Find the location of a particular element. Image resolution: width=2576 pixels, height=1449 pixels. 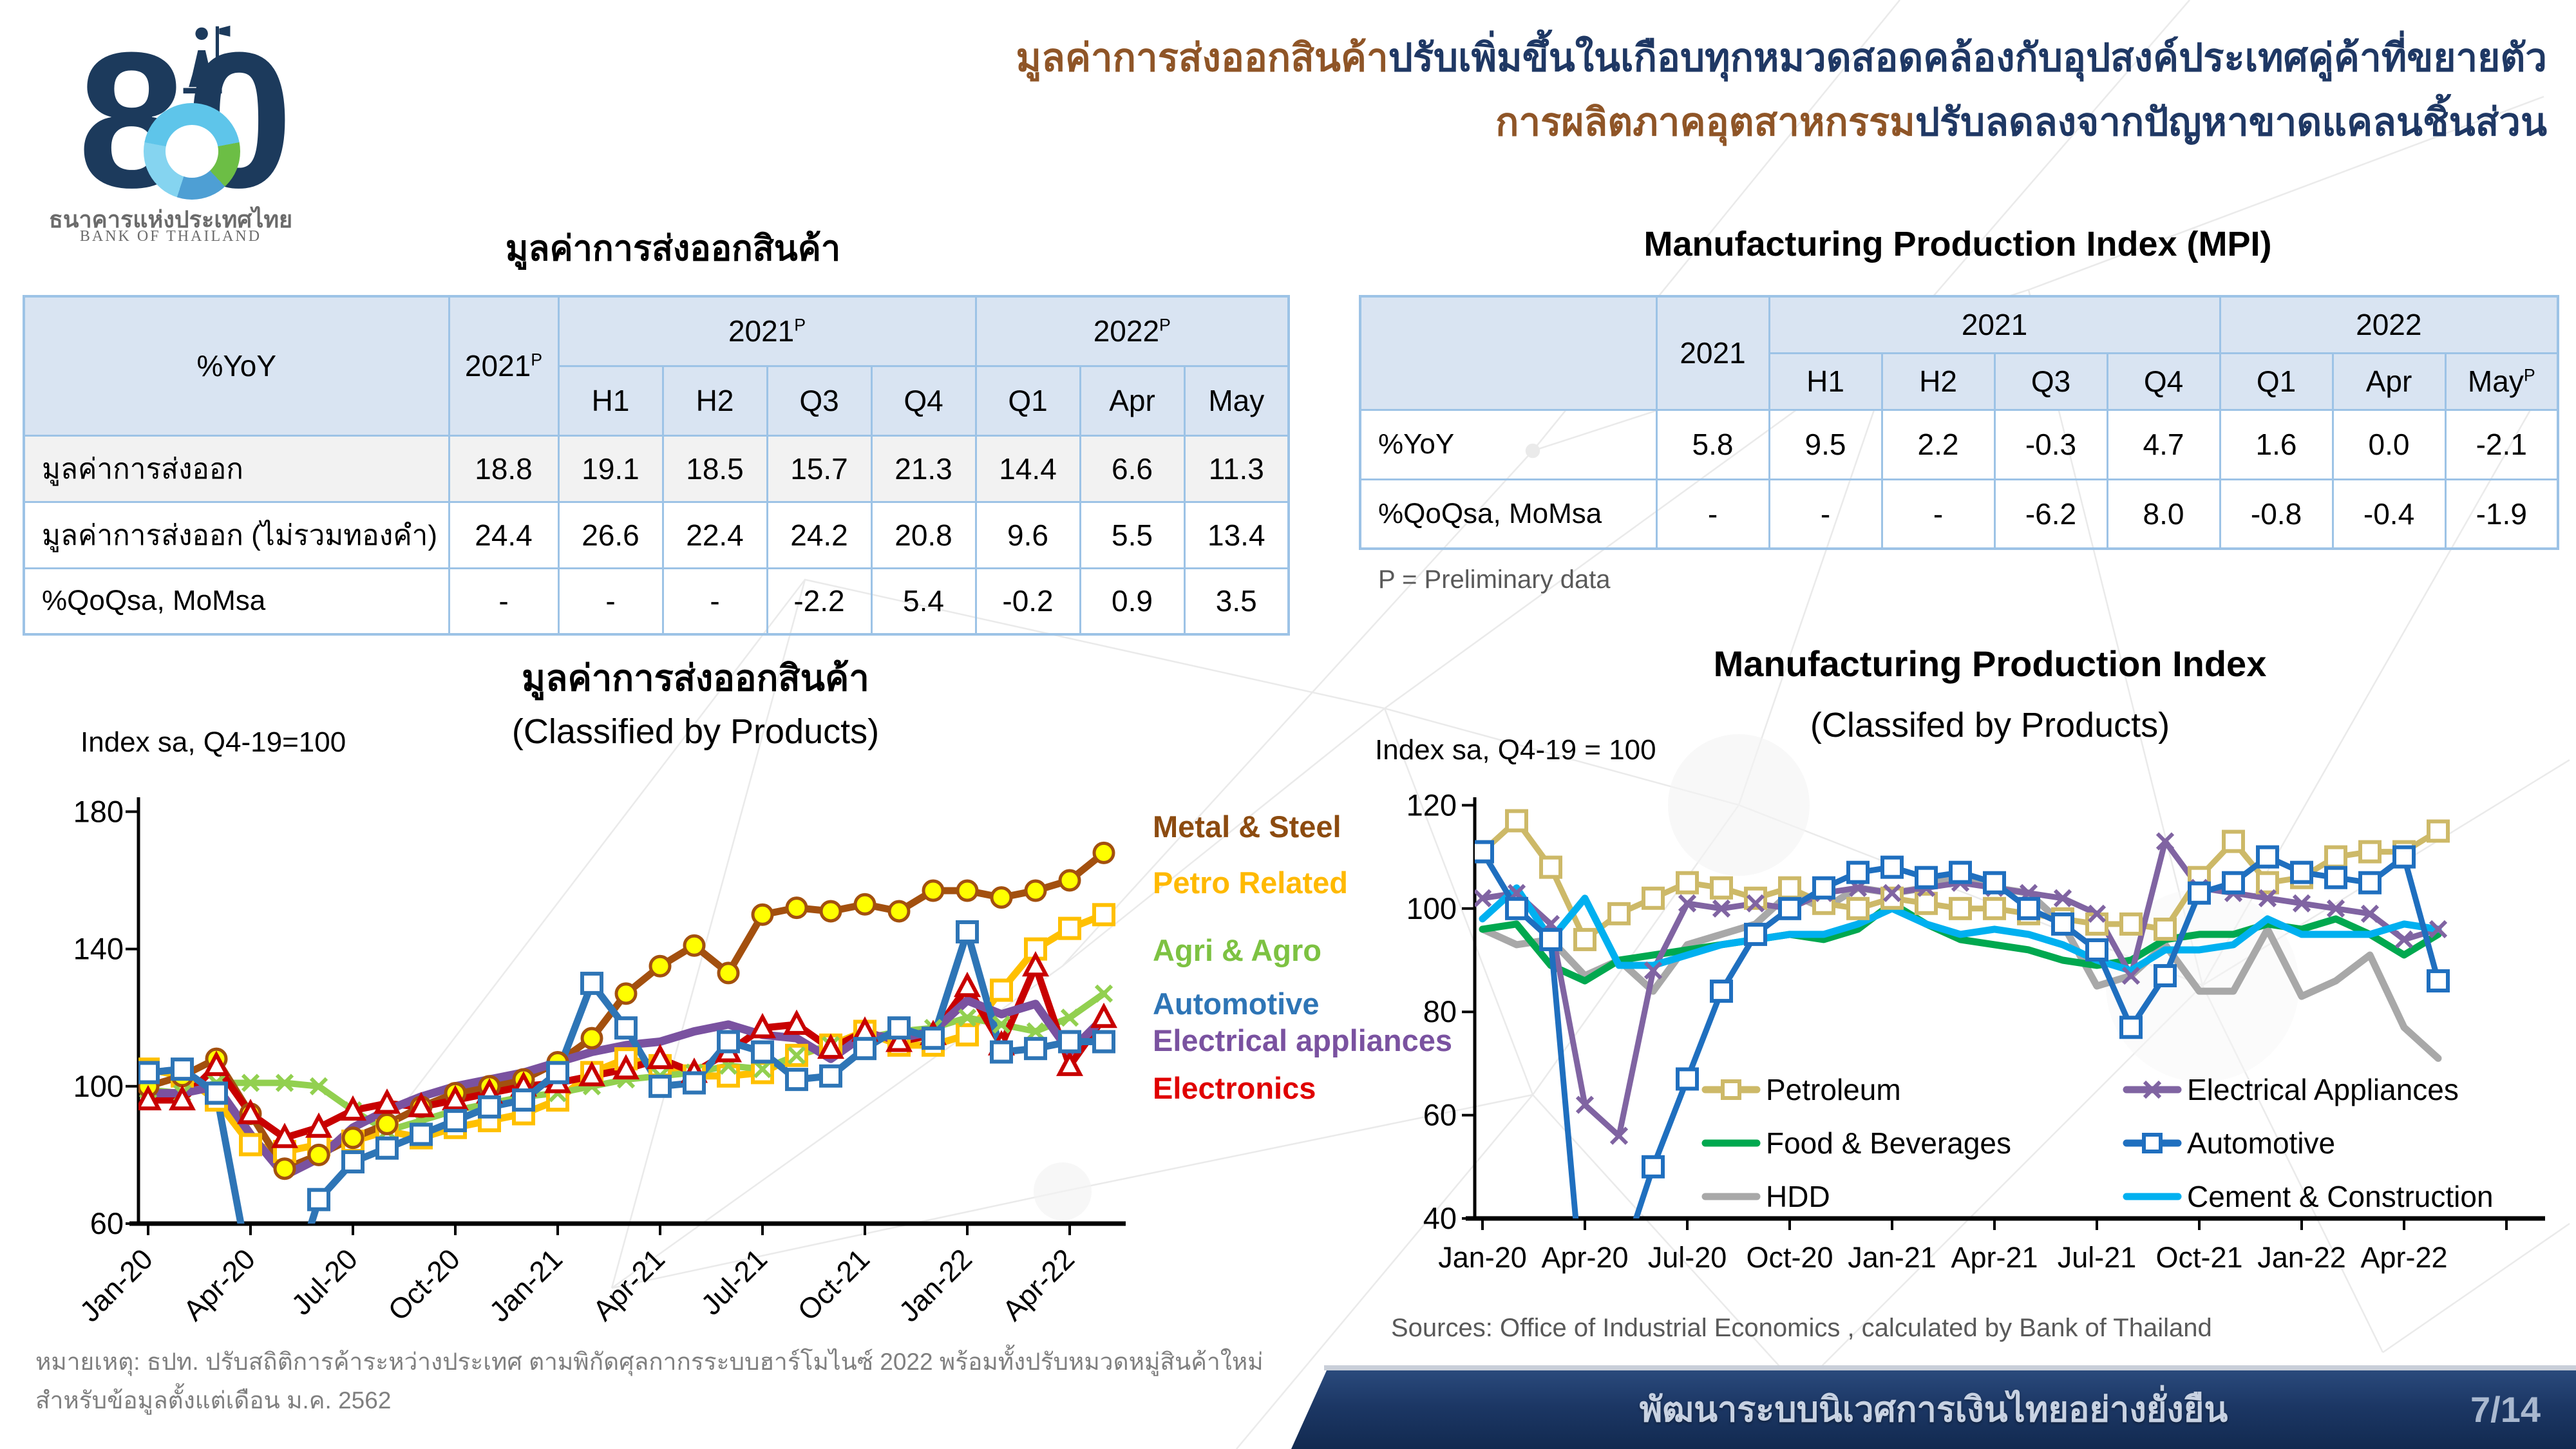

mpi-table-header-row2: H1 H2 Q3 Q4 Q1 Apr MayP is located at coordinates (1960, 382).